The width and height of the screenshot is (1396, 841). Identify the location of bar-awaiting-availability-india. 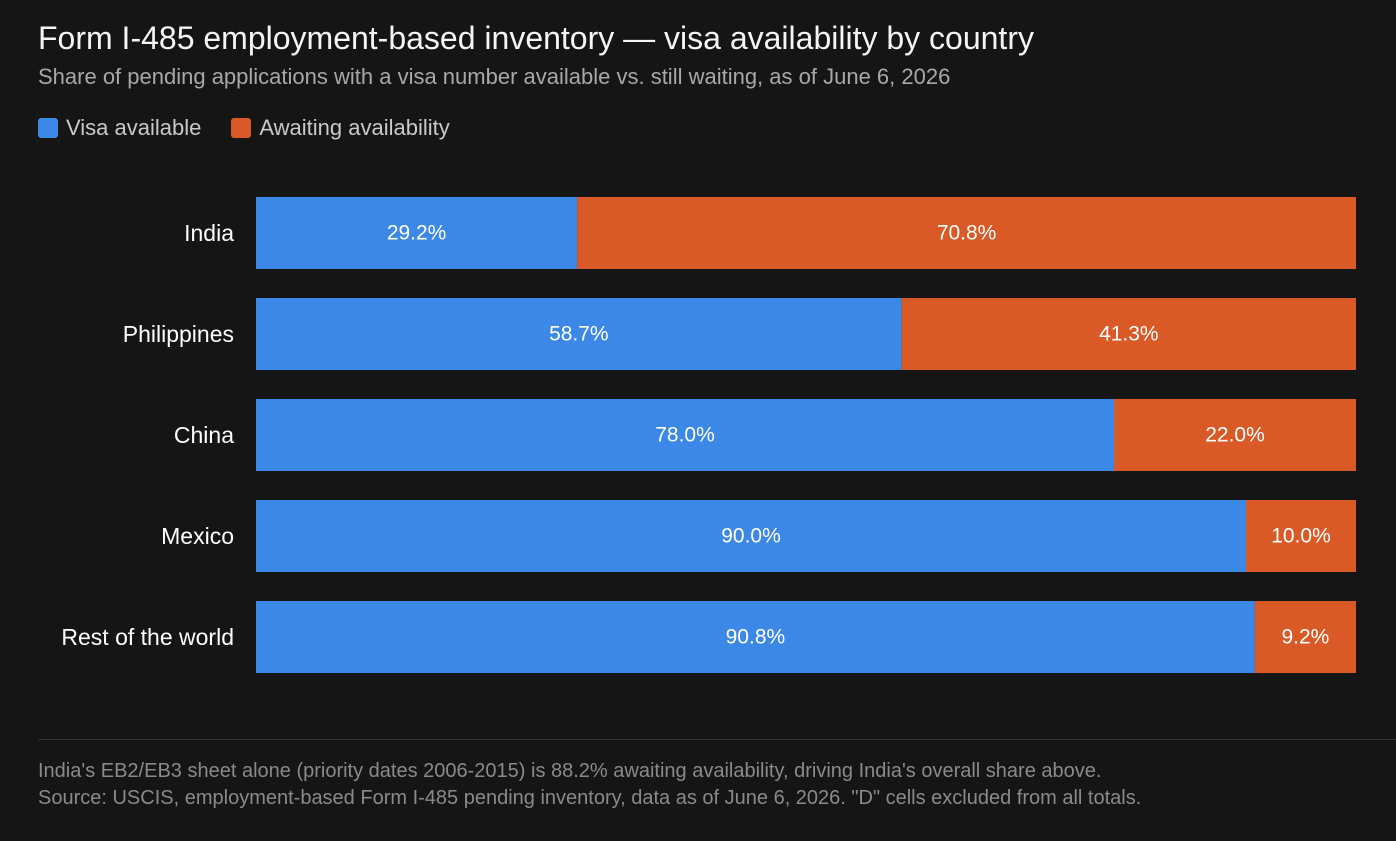
(966, 233).